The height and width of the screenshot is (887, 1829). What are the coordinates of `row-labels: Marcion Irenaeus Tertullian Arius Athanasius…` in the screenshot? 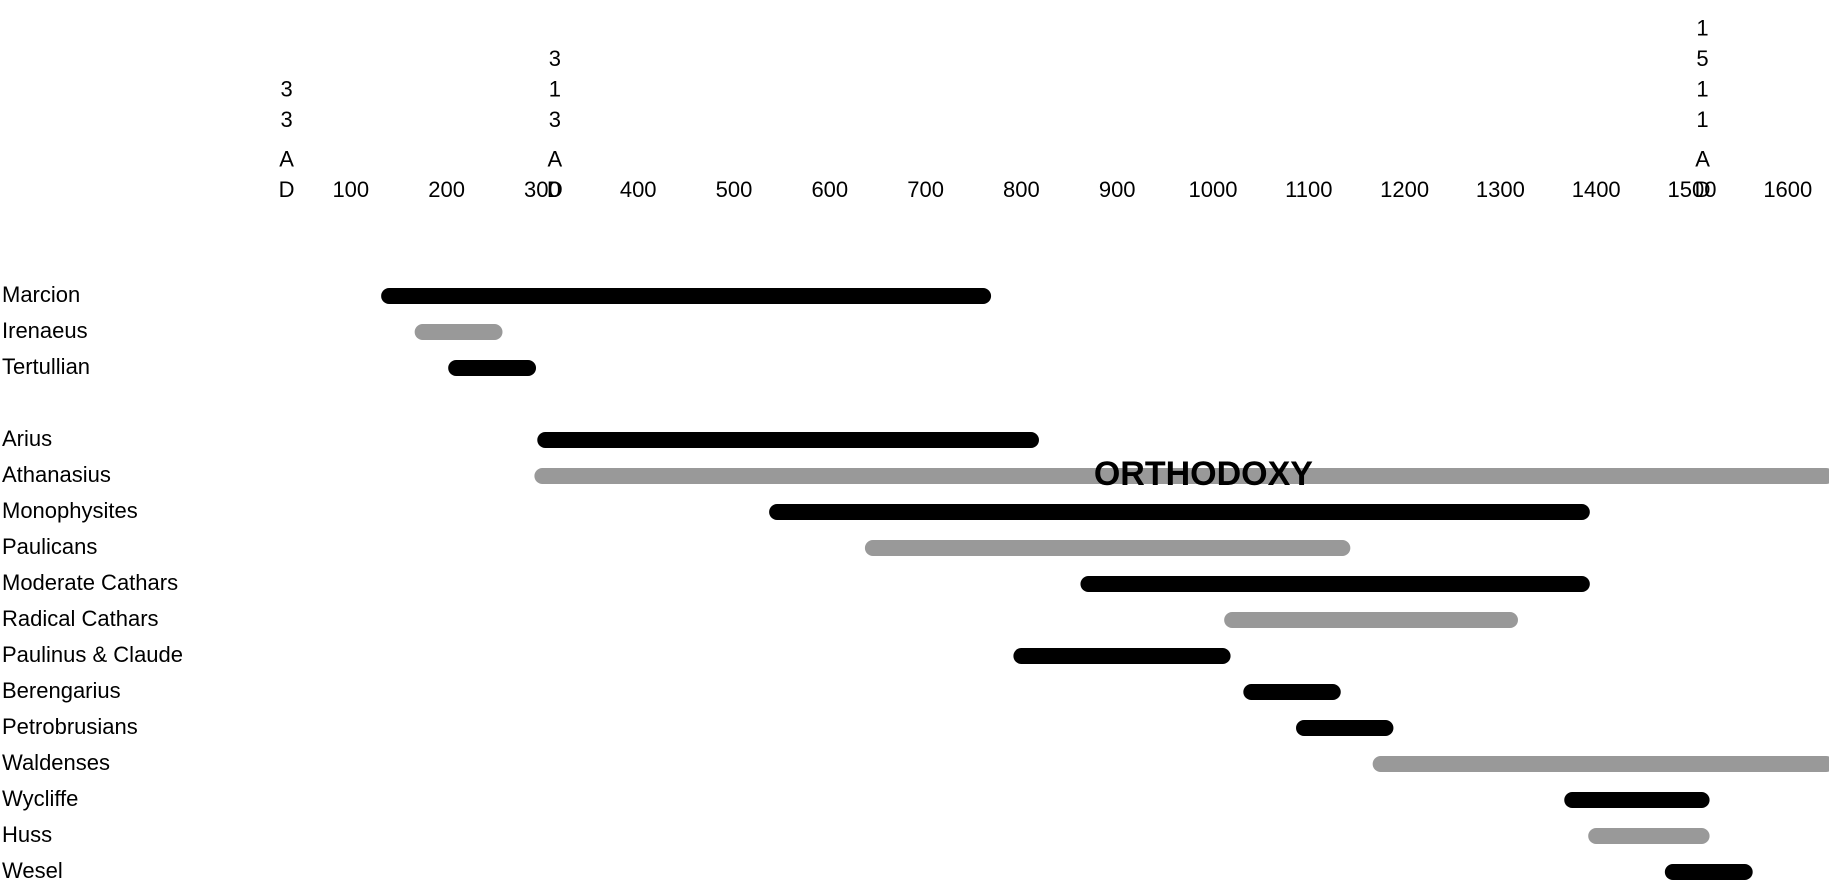 It's located at (92, 582).